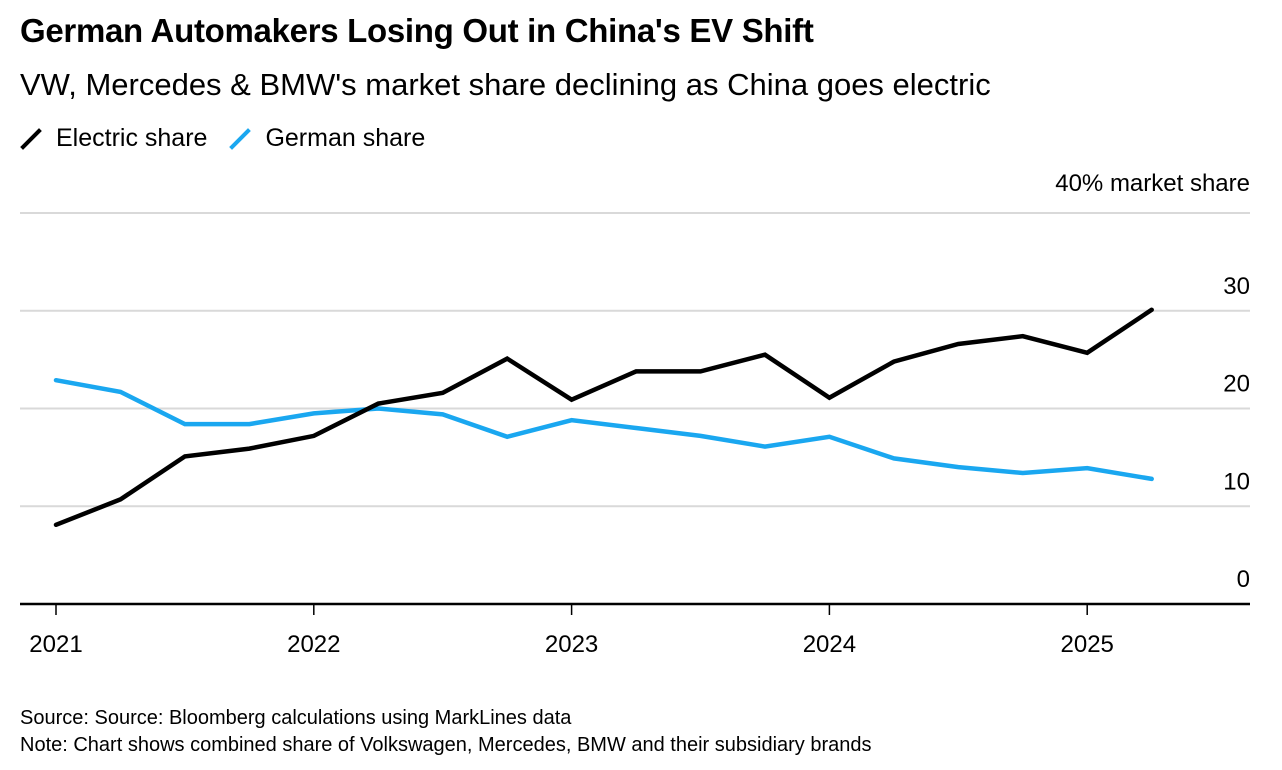 The width and height of the screenshot is (1282, 770). Describe the element at coordinates (1152, 183) in the screenshot. I see `y-axis-unit-label: 40% market share` at that location.